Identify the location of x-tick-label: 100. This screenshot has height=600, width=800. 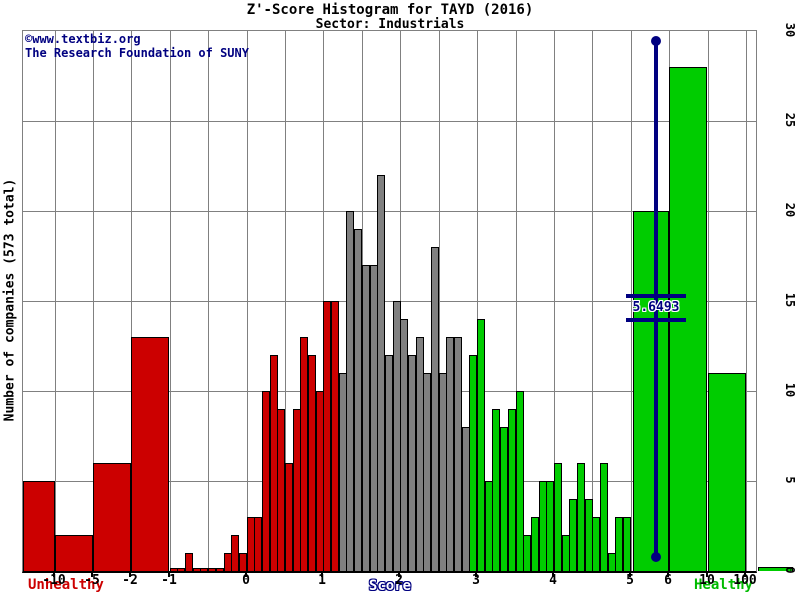
(745, 580).